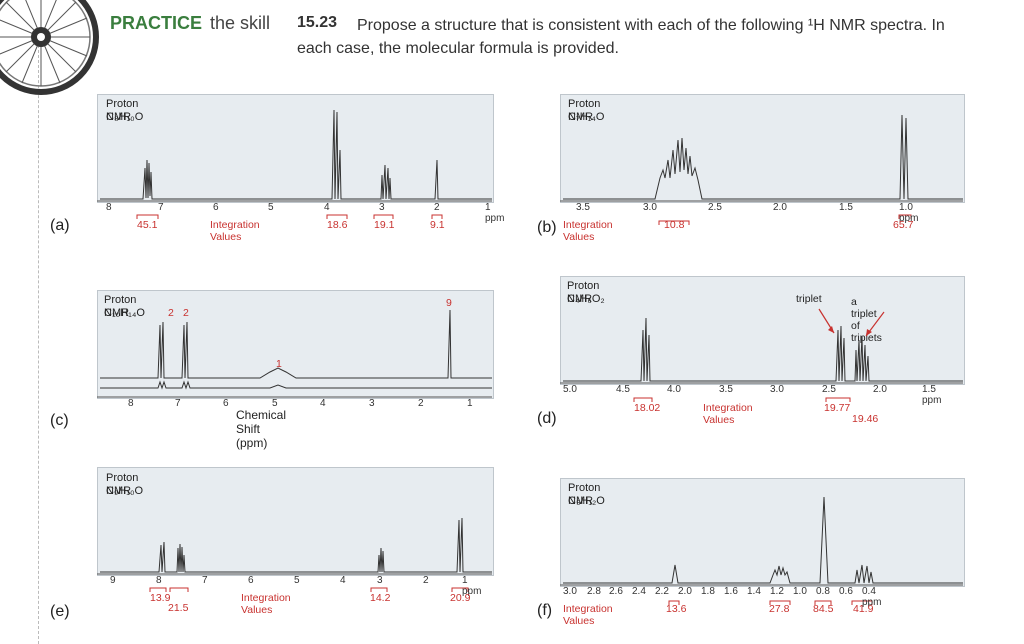  Describe the element at coordinates (823, 609) in the screenshot. I see `spectrum-f-integration-3: 84.5` at that location.